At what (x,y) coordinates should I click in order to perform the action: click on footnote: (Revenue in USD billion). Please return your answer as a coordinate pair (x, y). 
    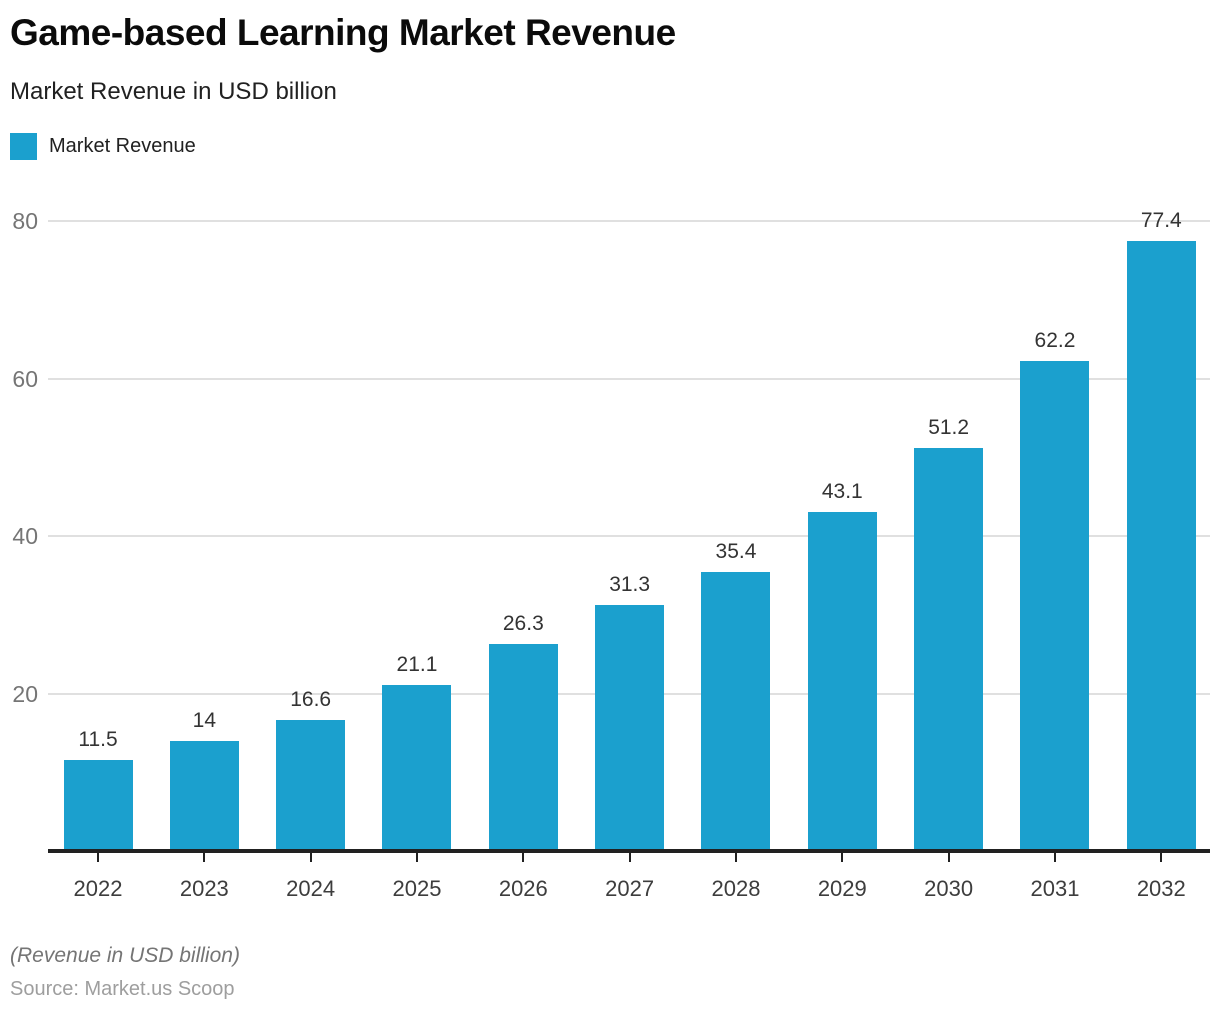
    Looking at the image, I should click on (125, 955).